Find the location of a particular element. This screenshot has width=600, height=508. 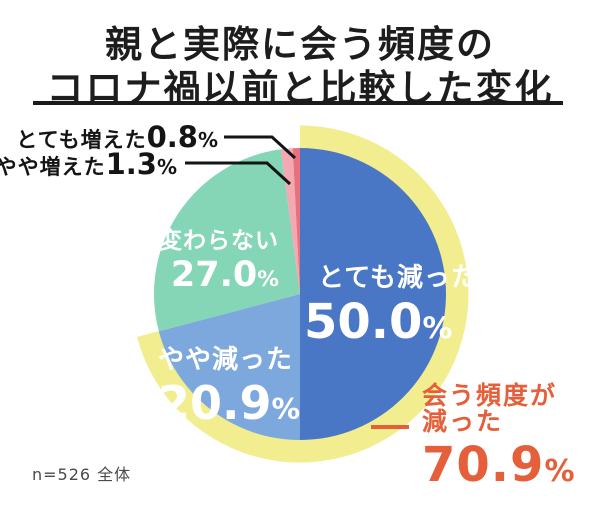

slice-name: やや減った is located at coordinates (226, 360).